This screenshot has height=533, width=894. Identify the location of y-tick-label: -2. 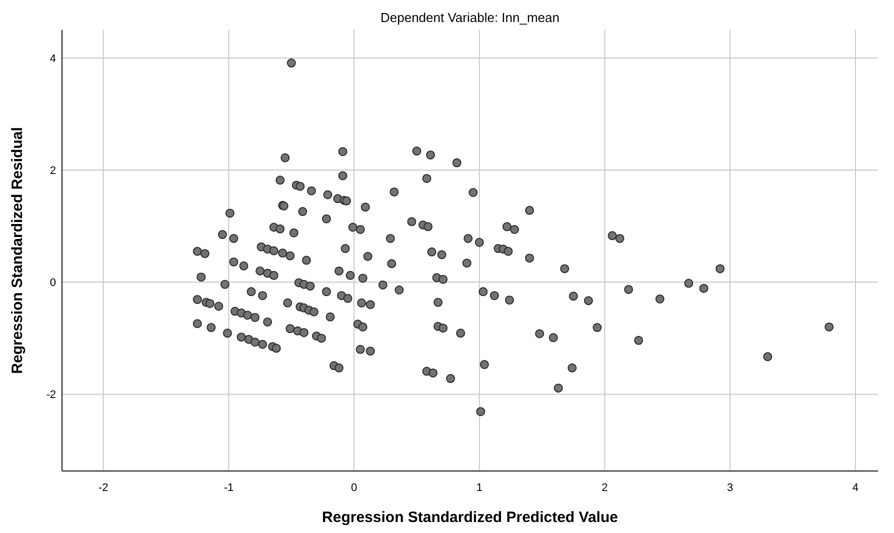
(51, 395).